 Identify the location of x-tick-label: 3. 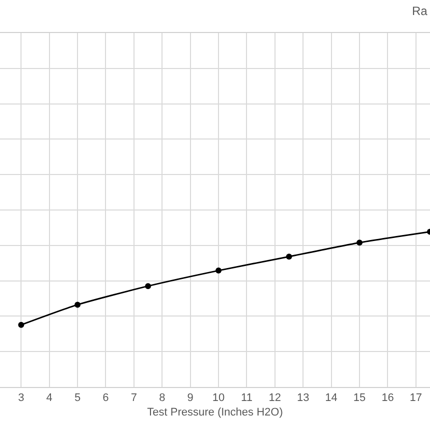
(21, 398).